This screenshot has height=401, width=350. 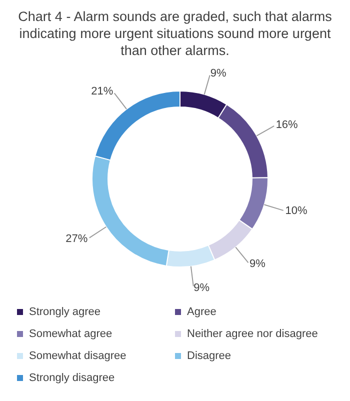 What do you see at coordinates (70, 334) in the screenshot?
I see `legend-label: Somewhat agree` at bounding box center [70, 334].